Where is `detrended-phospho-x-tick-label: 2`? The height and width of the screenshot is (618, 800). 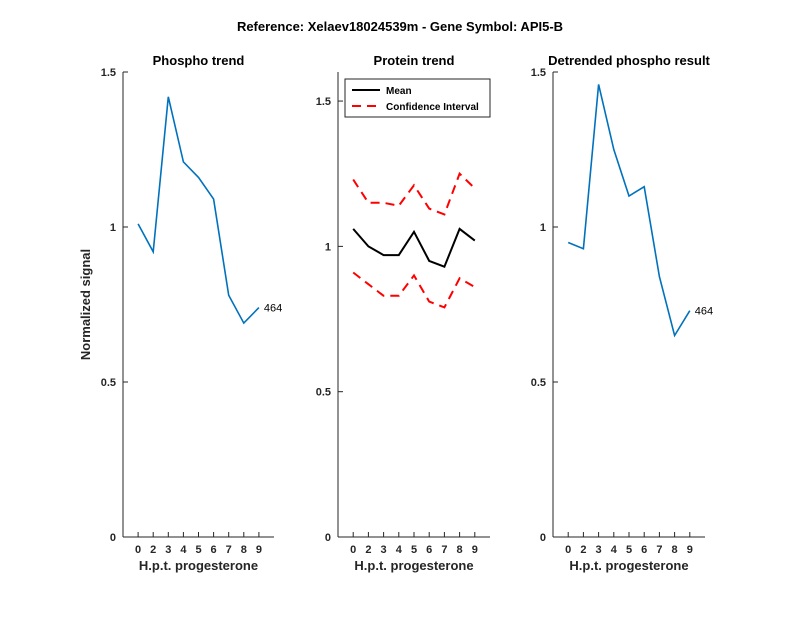 detrended-phospho-x-tick-label: 2 is located at coordinates (583, 550).